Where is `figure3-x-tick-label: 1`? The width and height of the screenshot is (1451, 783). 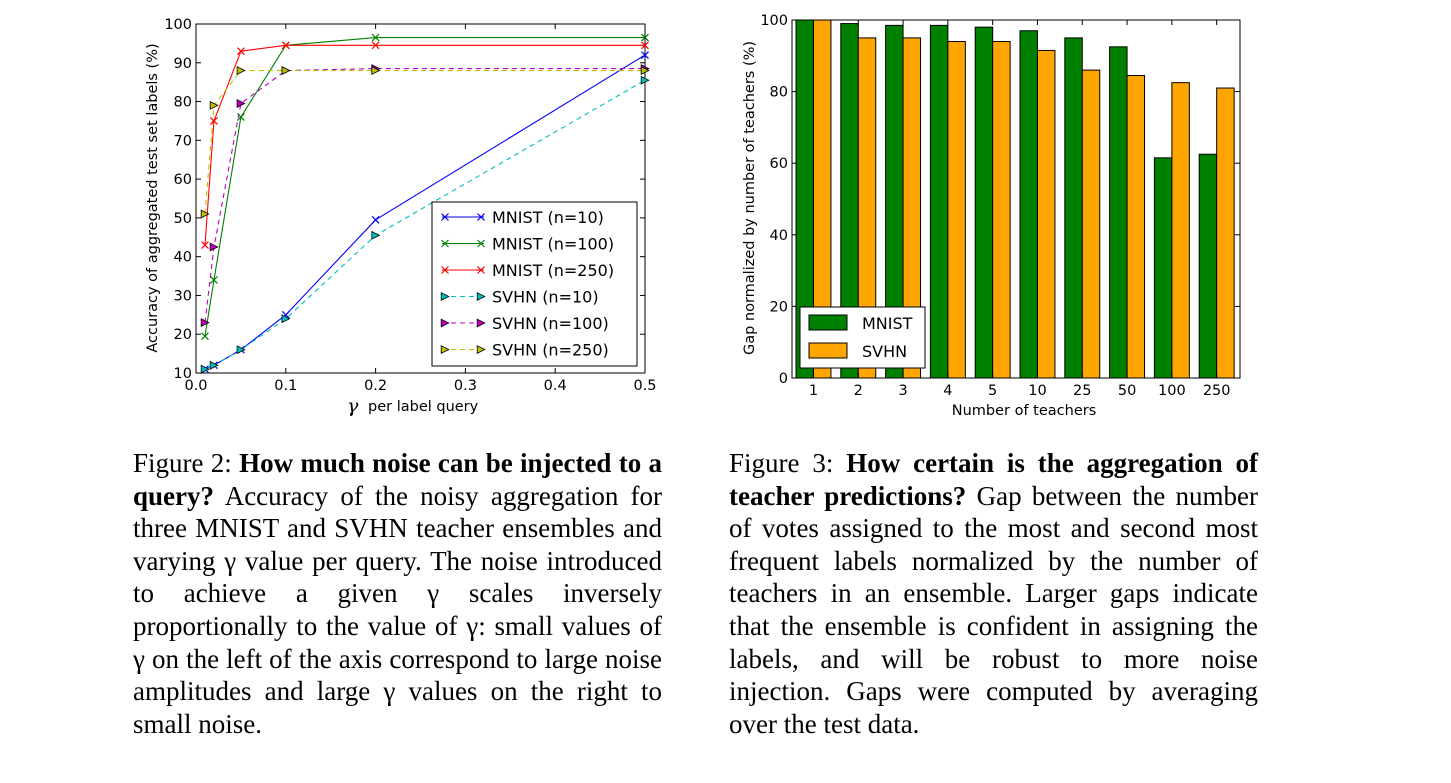 figure3-x-tick-label: 1 is located at coordinates (813, 391).